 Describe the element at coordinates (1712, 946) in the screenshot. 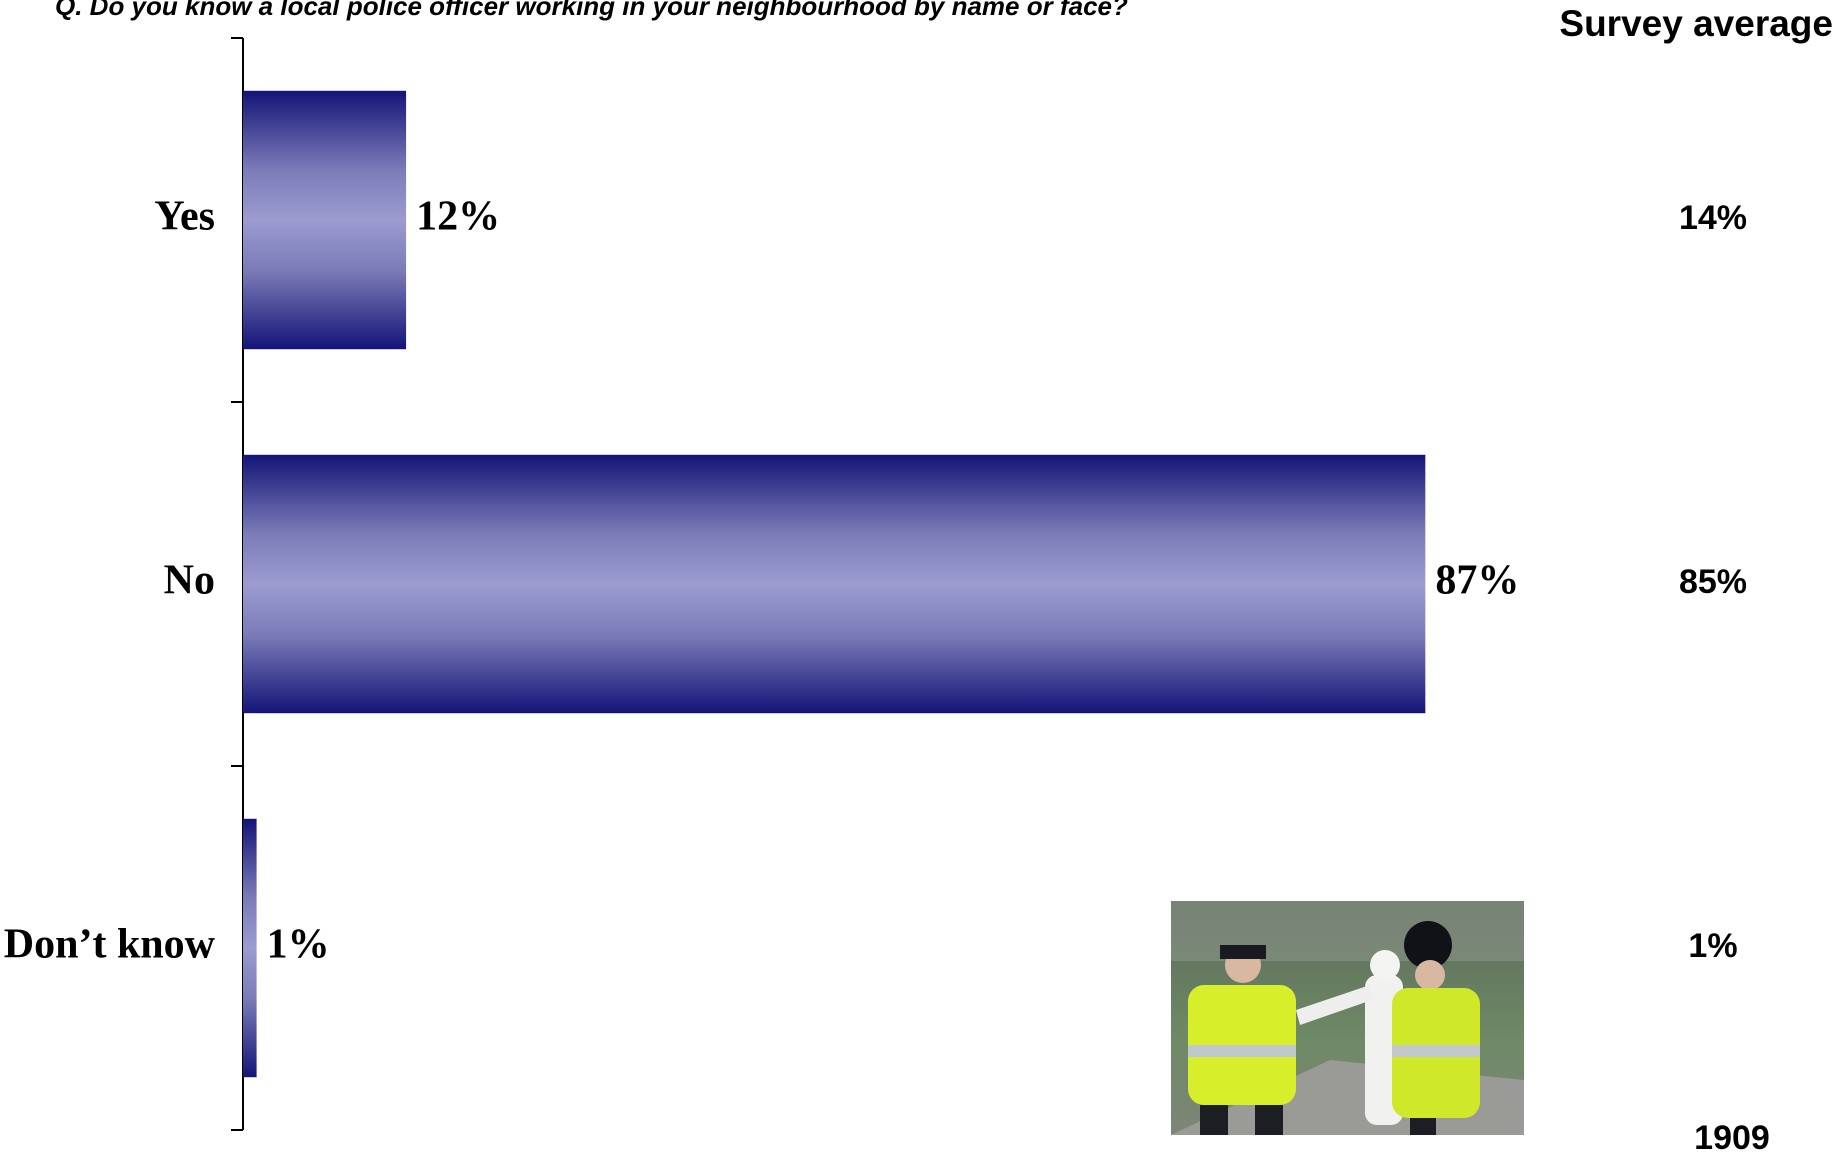

I see `survey-average: 1%` at that location.